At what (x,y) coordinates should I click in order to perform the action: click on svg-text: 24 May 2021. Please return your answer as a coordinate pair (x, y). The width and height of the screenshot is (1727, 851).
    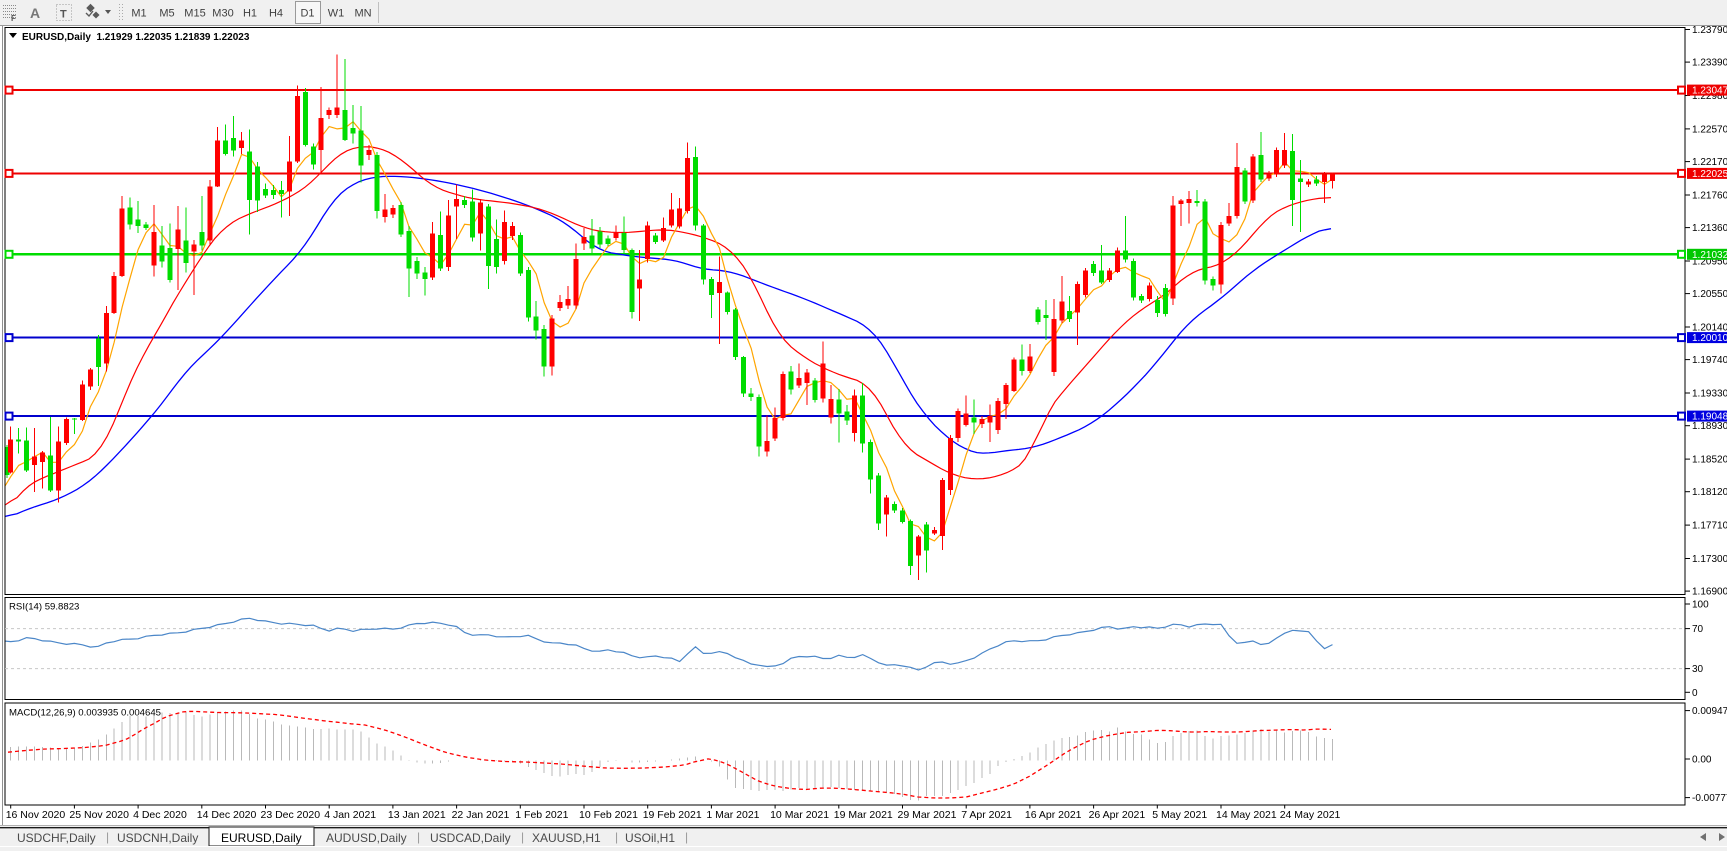
    Looking at the image, I should click on (1310, 815).